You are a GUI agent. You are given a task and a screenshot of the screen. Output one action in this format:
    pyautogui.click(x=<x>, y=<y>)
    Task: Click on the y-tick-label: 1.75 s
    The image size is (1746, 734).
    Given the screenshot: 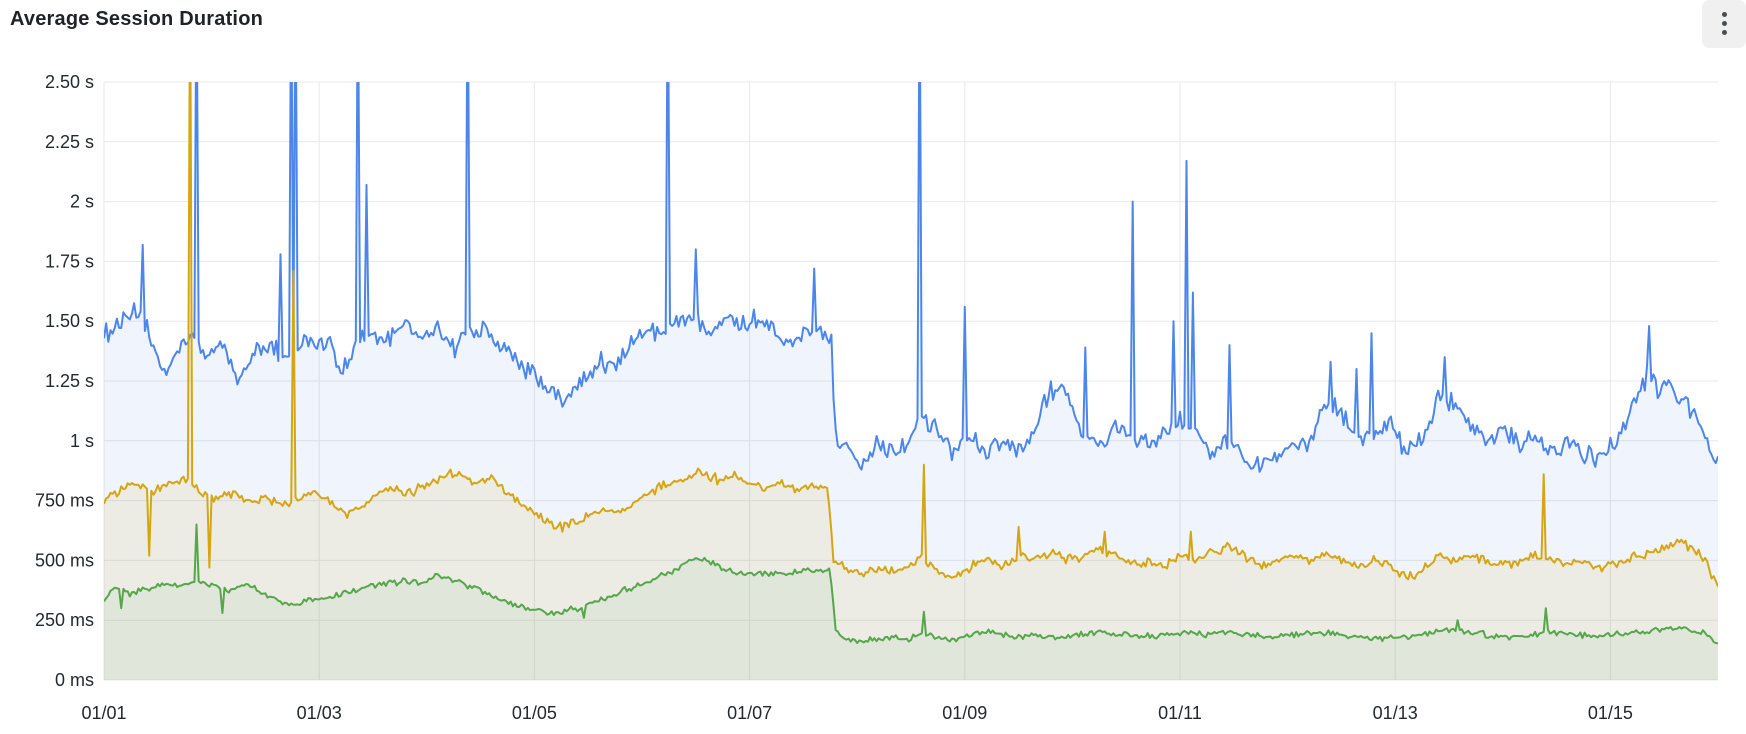 What is the action you would take?
    pyautogui.click(x=69, y=261)
    